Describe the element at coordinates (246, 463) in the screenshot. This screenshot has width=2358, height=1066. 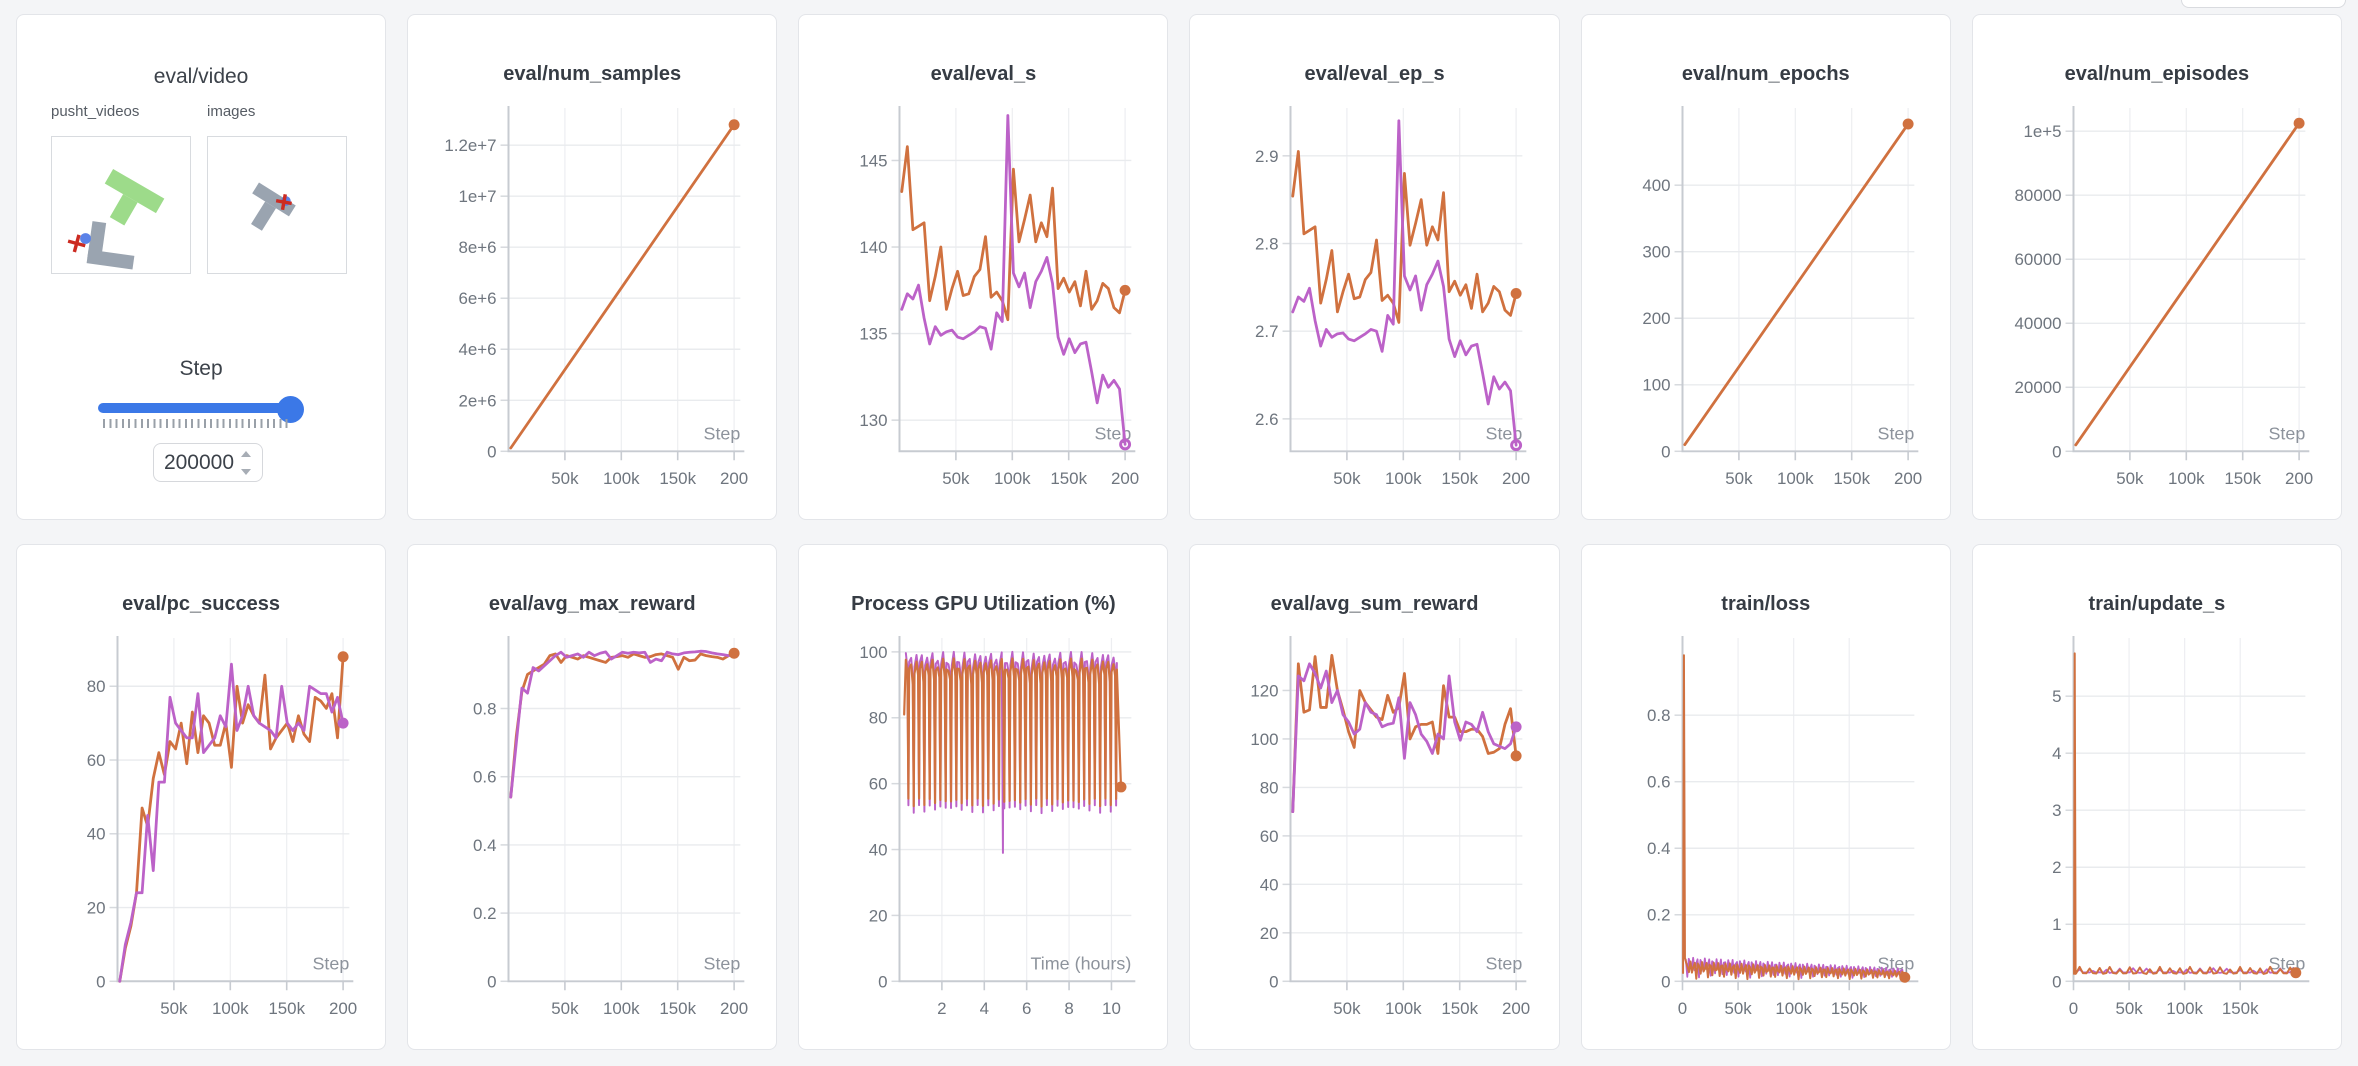
I see `step-stepper` at that location.